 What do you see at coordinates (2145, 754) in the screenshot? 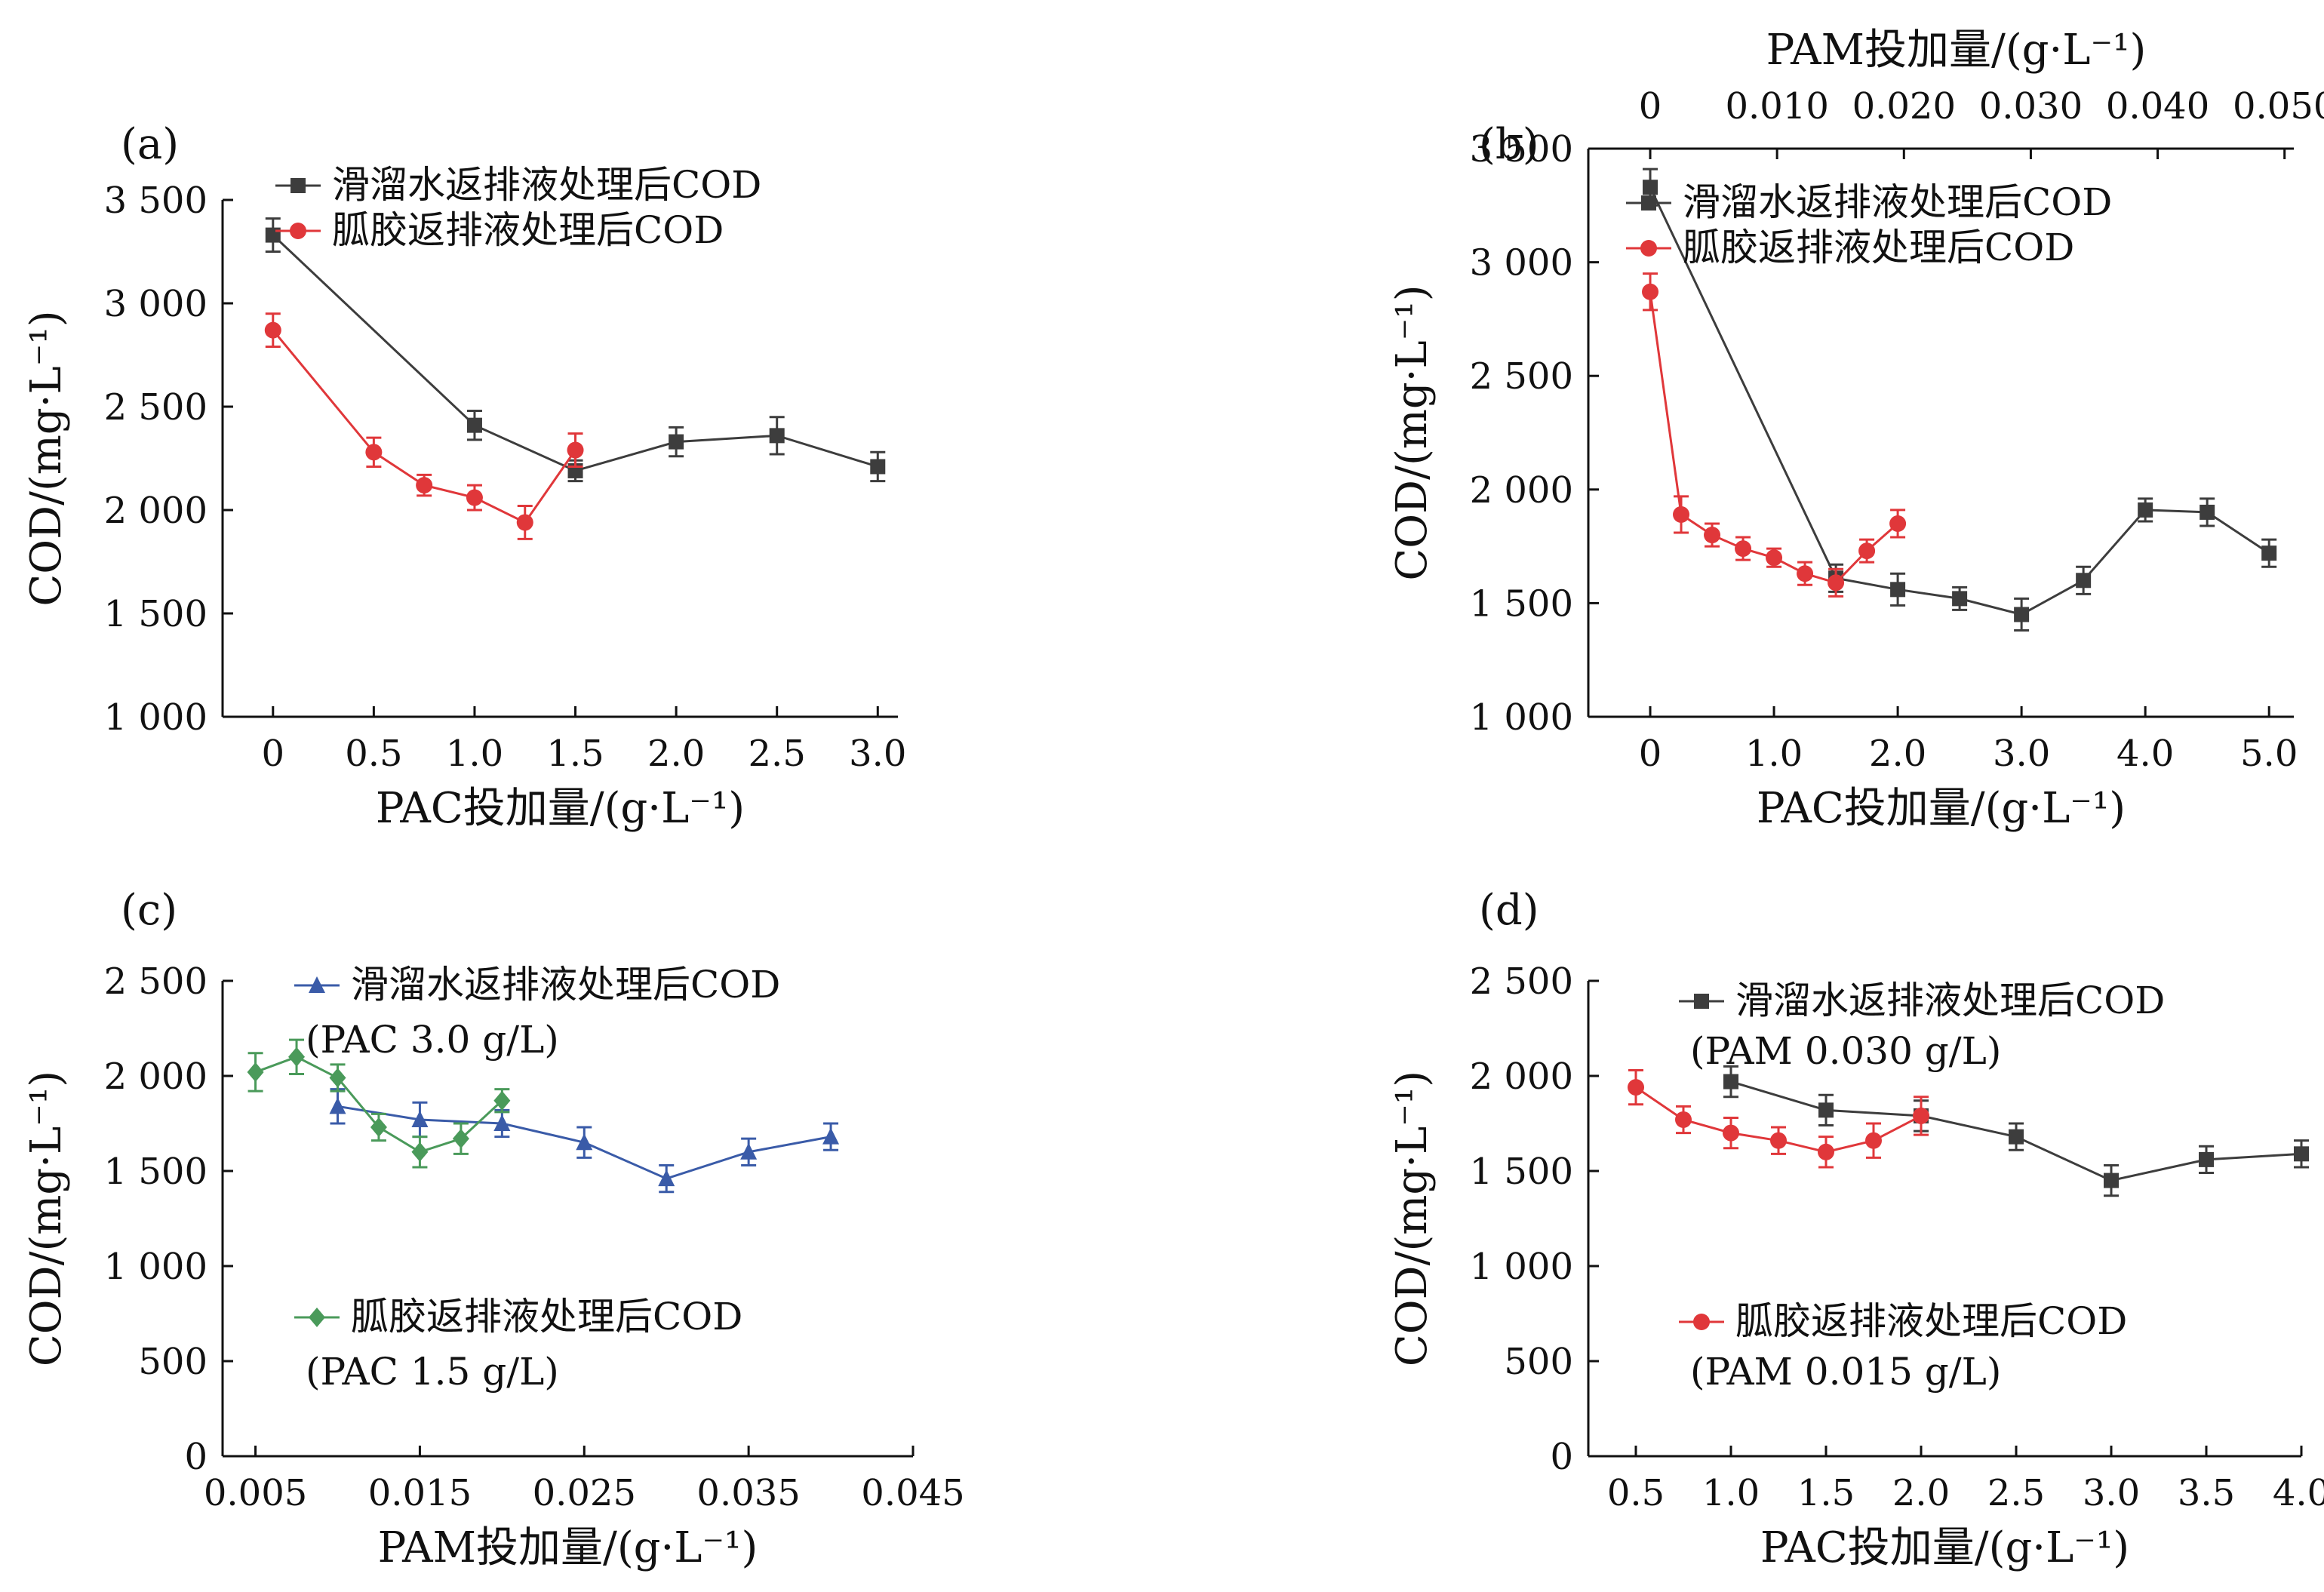
I see `x-tick-label: 4.0` at bounding box center [2145, 754].